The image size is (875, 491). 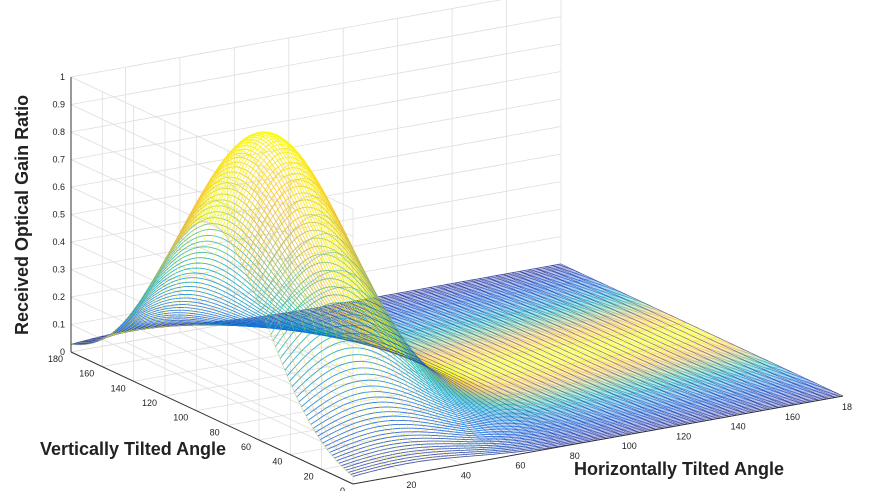 What do you see at coordinates (58, 132) in the screenshot?
I see `z-tick-label: 0.8` at bounding box center [58, 132].